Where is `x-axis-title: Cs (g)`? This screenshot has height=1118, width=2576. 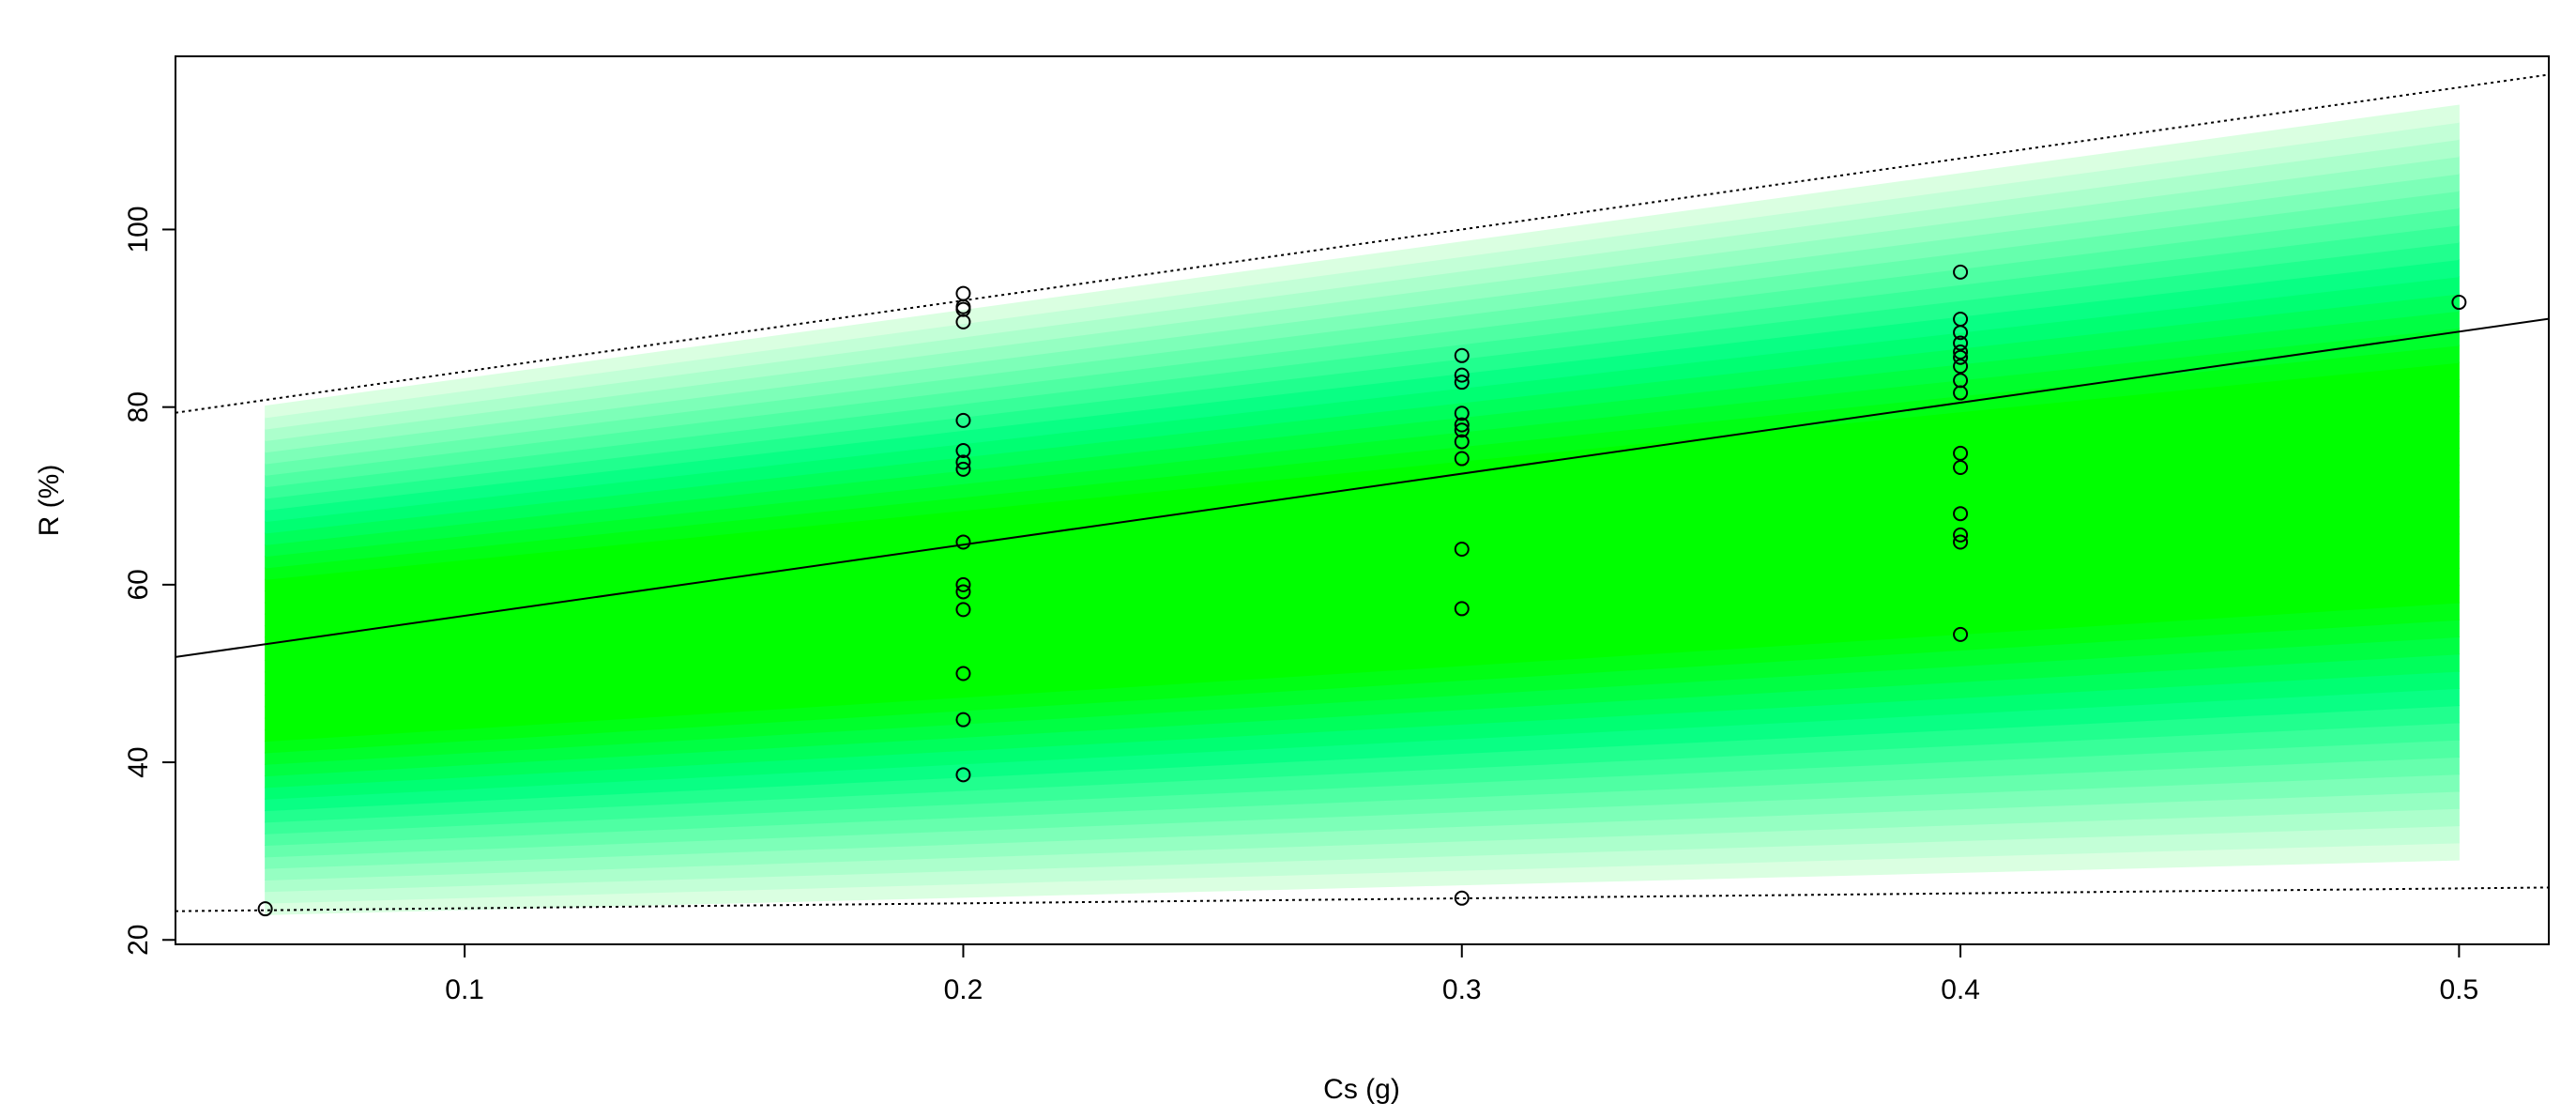 x-axis-title: Cs (g) is located at coordinates (1361, 1089).